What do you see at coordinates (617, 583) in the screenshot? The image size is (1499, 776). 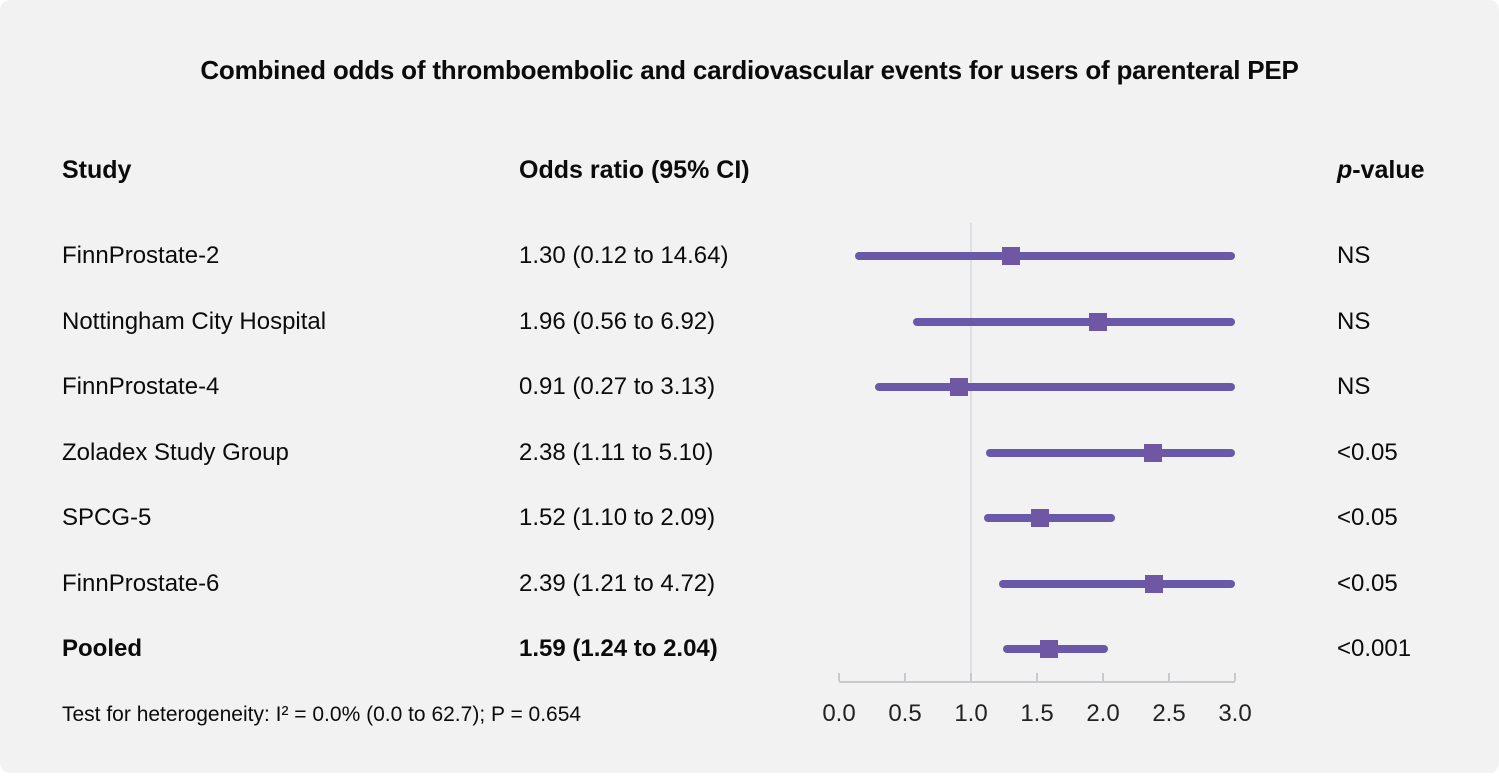 I see `odds-ratio-ci: 2.39 (1.21 to 4.72)` at bounding box center [617, 583].